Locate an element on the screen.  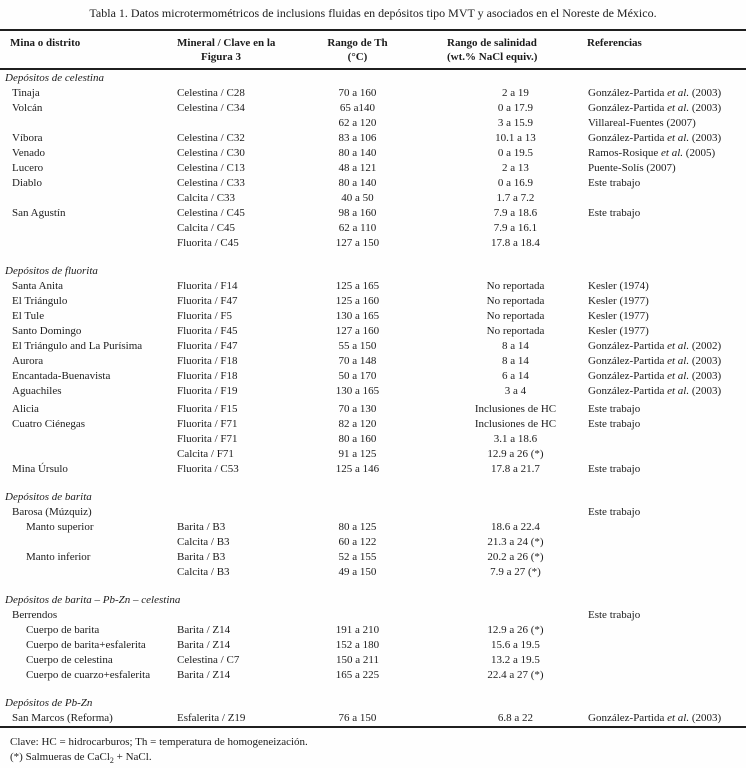
cell-mineral: Fluorita / F18 is located at coordinates (207, 361).